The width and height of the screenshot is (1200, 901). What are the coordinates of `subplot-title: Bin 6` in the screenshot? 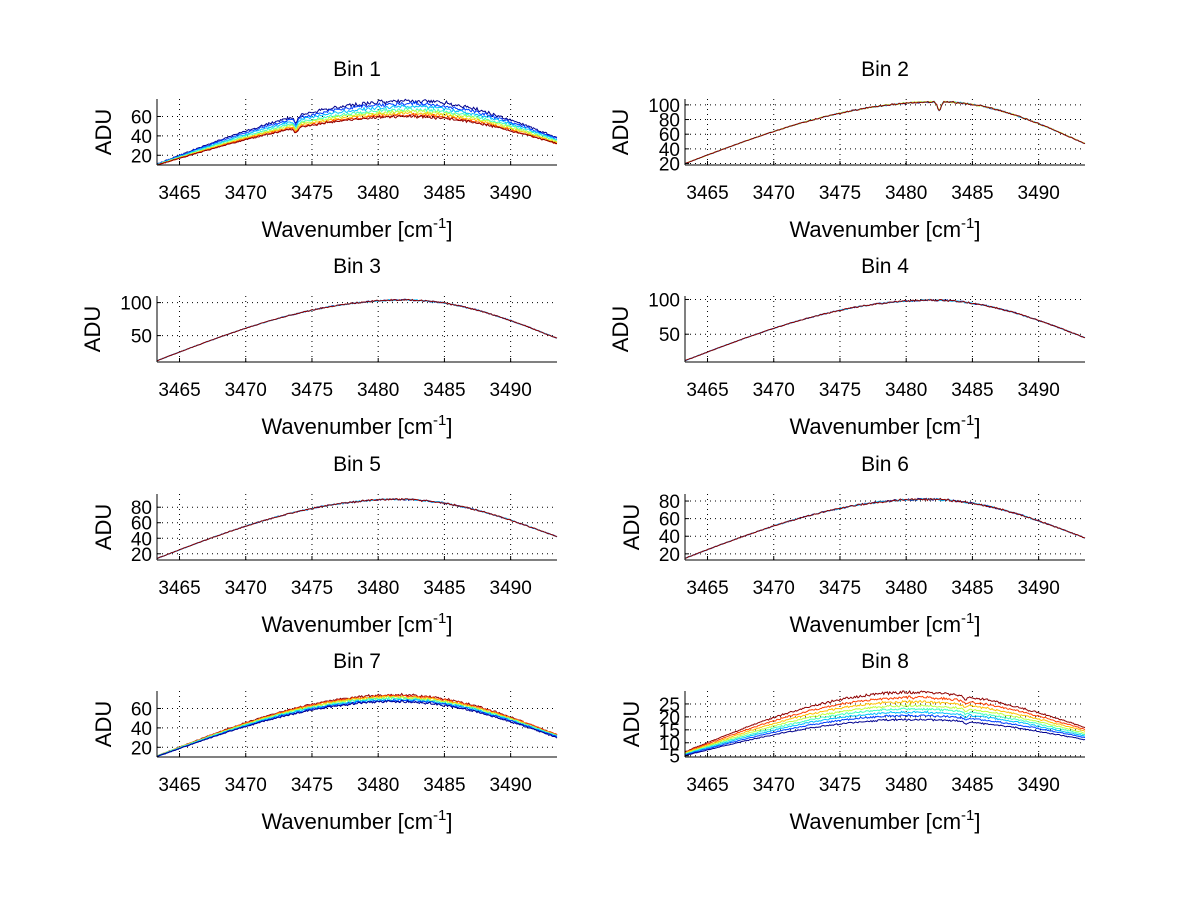 It's located at (885, 464).